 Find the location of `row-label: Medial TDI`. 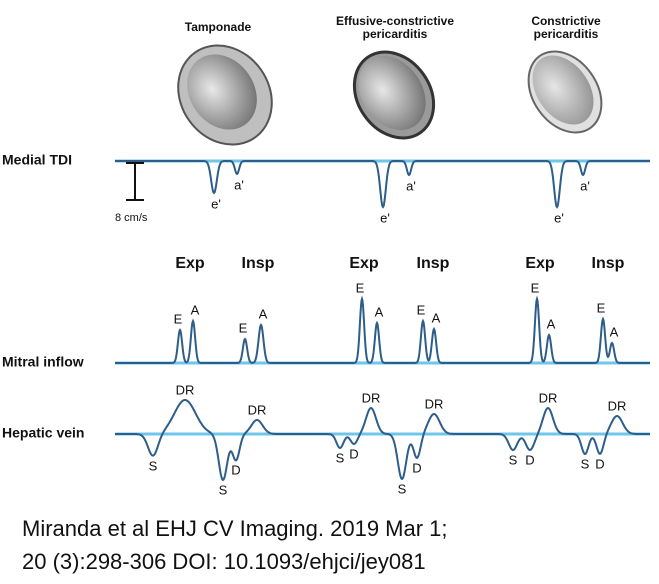

row-label: Medial TDI is located at coordinates (37, 160).